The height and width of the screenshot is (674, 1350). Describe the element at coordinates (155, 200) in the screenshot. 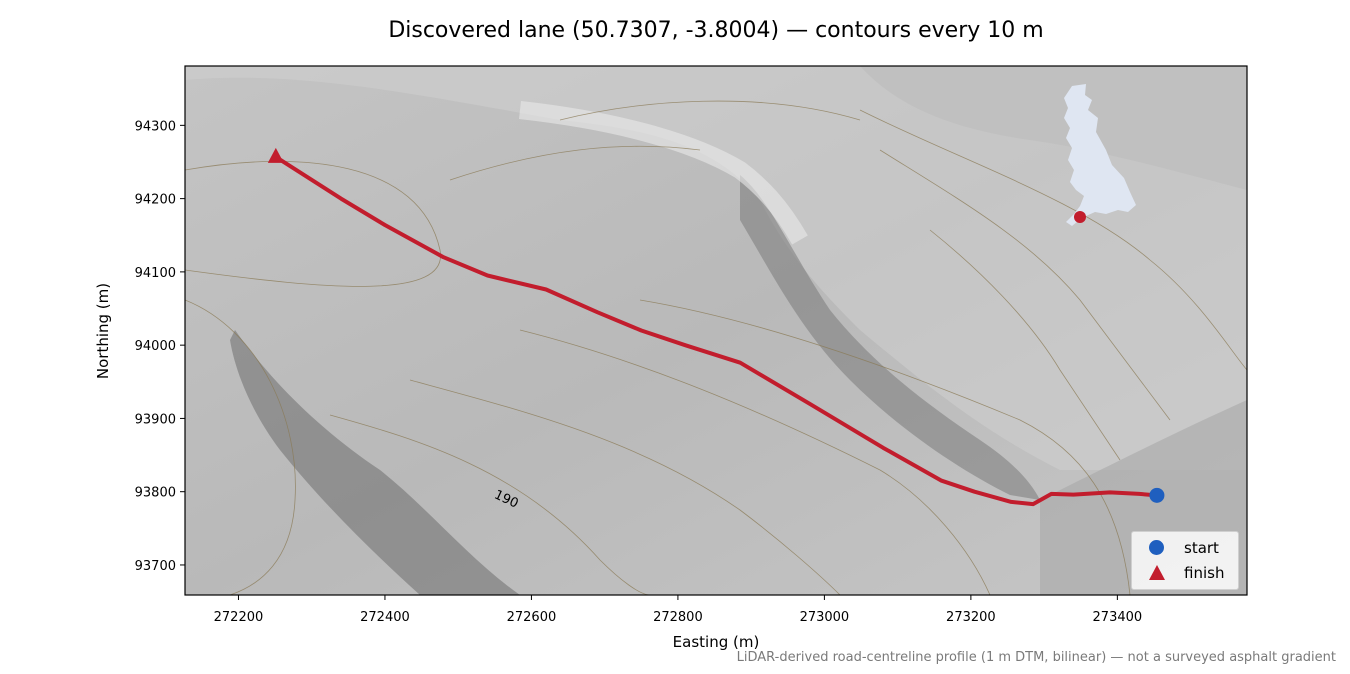

I see `y-tick-label: 94200` at that location.